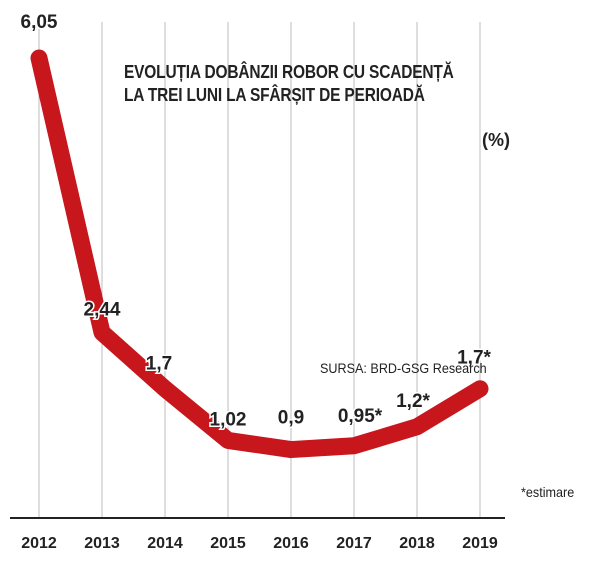 This screenshot has height=571, width=605. I want to click on data-label-2018: 1,2*, so click(413, 401).